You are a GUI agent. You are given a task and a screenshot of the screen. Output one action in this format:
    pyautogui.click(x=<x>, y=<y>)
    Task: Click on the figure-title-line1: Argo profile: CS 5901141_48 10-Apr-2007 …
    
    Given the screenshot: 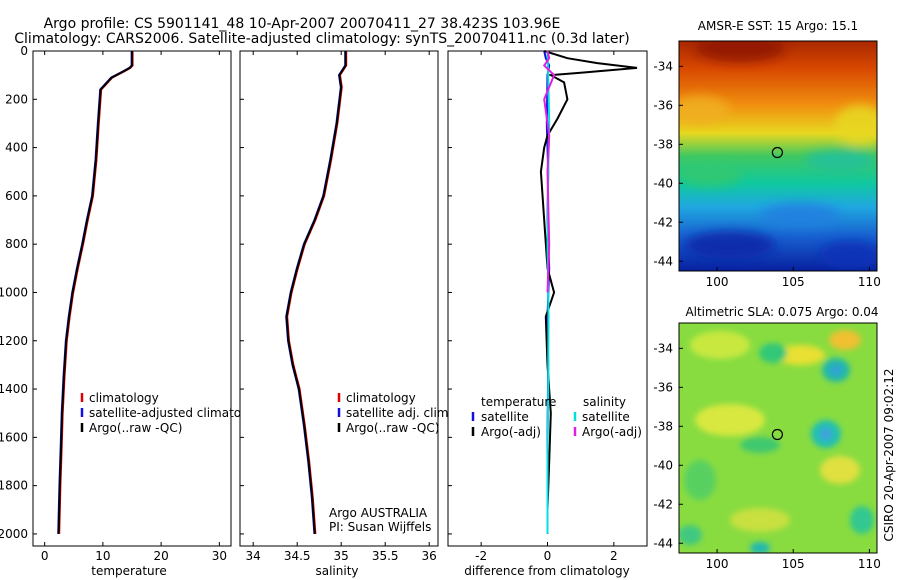 What is the action you would take?
    pyautogui.click(x=302, y=24)
    